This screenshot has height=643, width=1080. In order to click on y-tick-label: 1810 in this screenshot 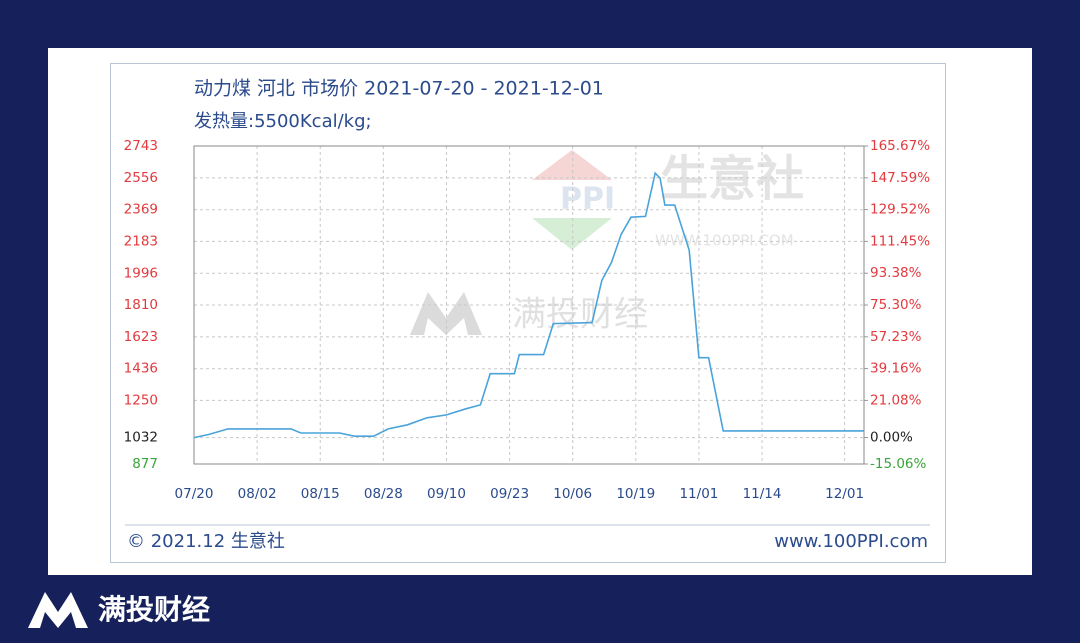, I will do `click(141, 305)`.